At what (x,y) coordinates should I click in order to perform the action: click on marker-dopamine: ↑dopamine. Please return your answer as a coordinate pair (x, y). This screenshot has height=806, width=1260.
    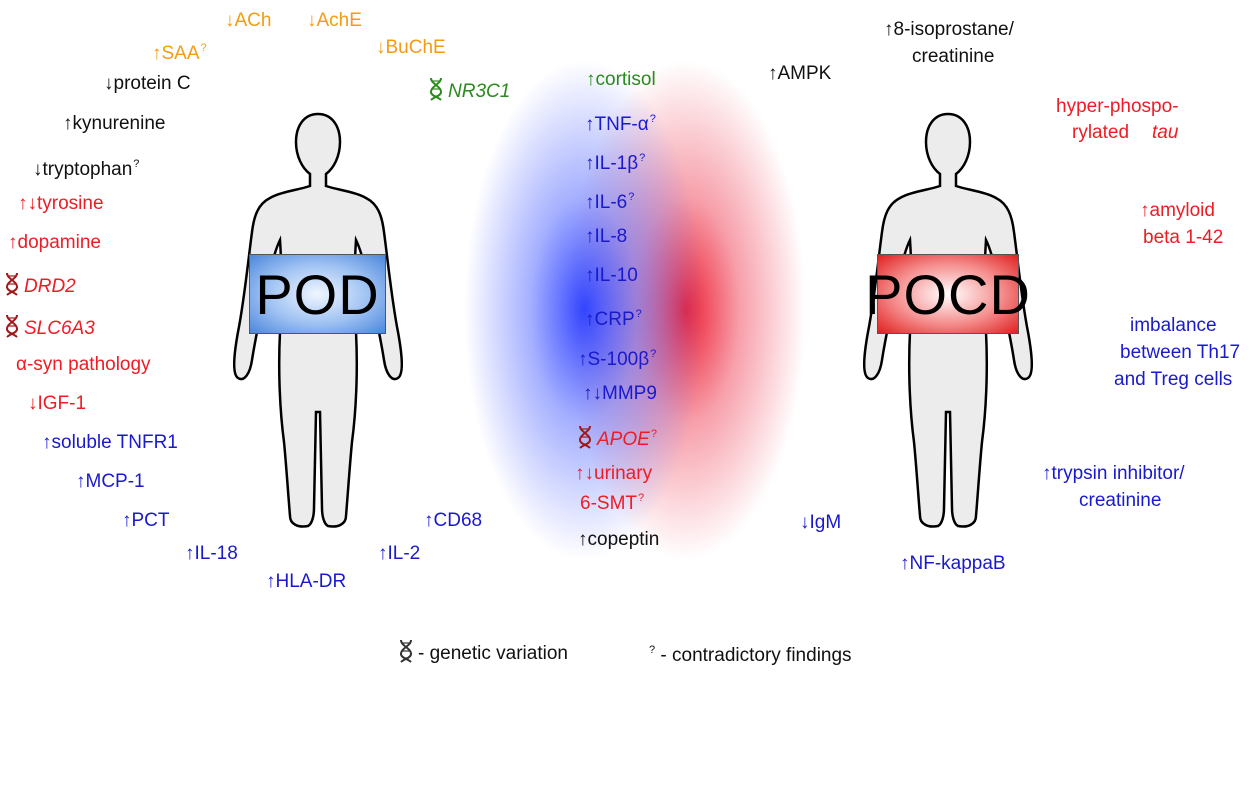
    Looking at the image, I should click on (54, 243).